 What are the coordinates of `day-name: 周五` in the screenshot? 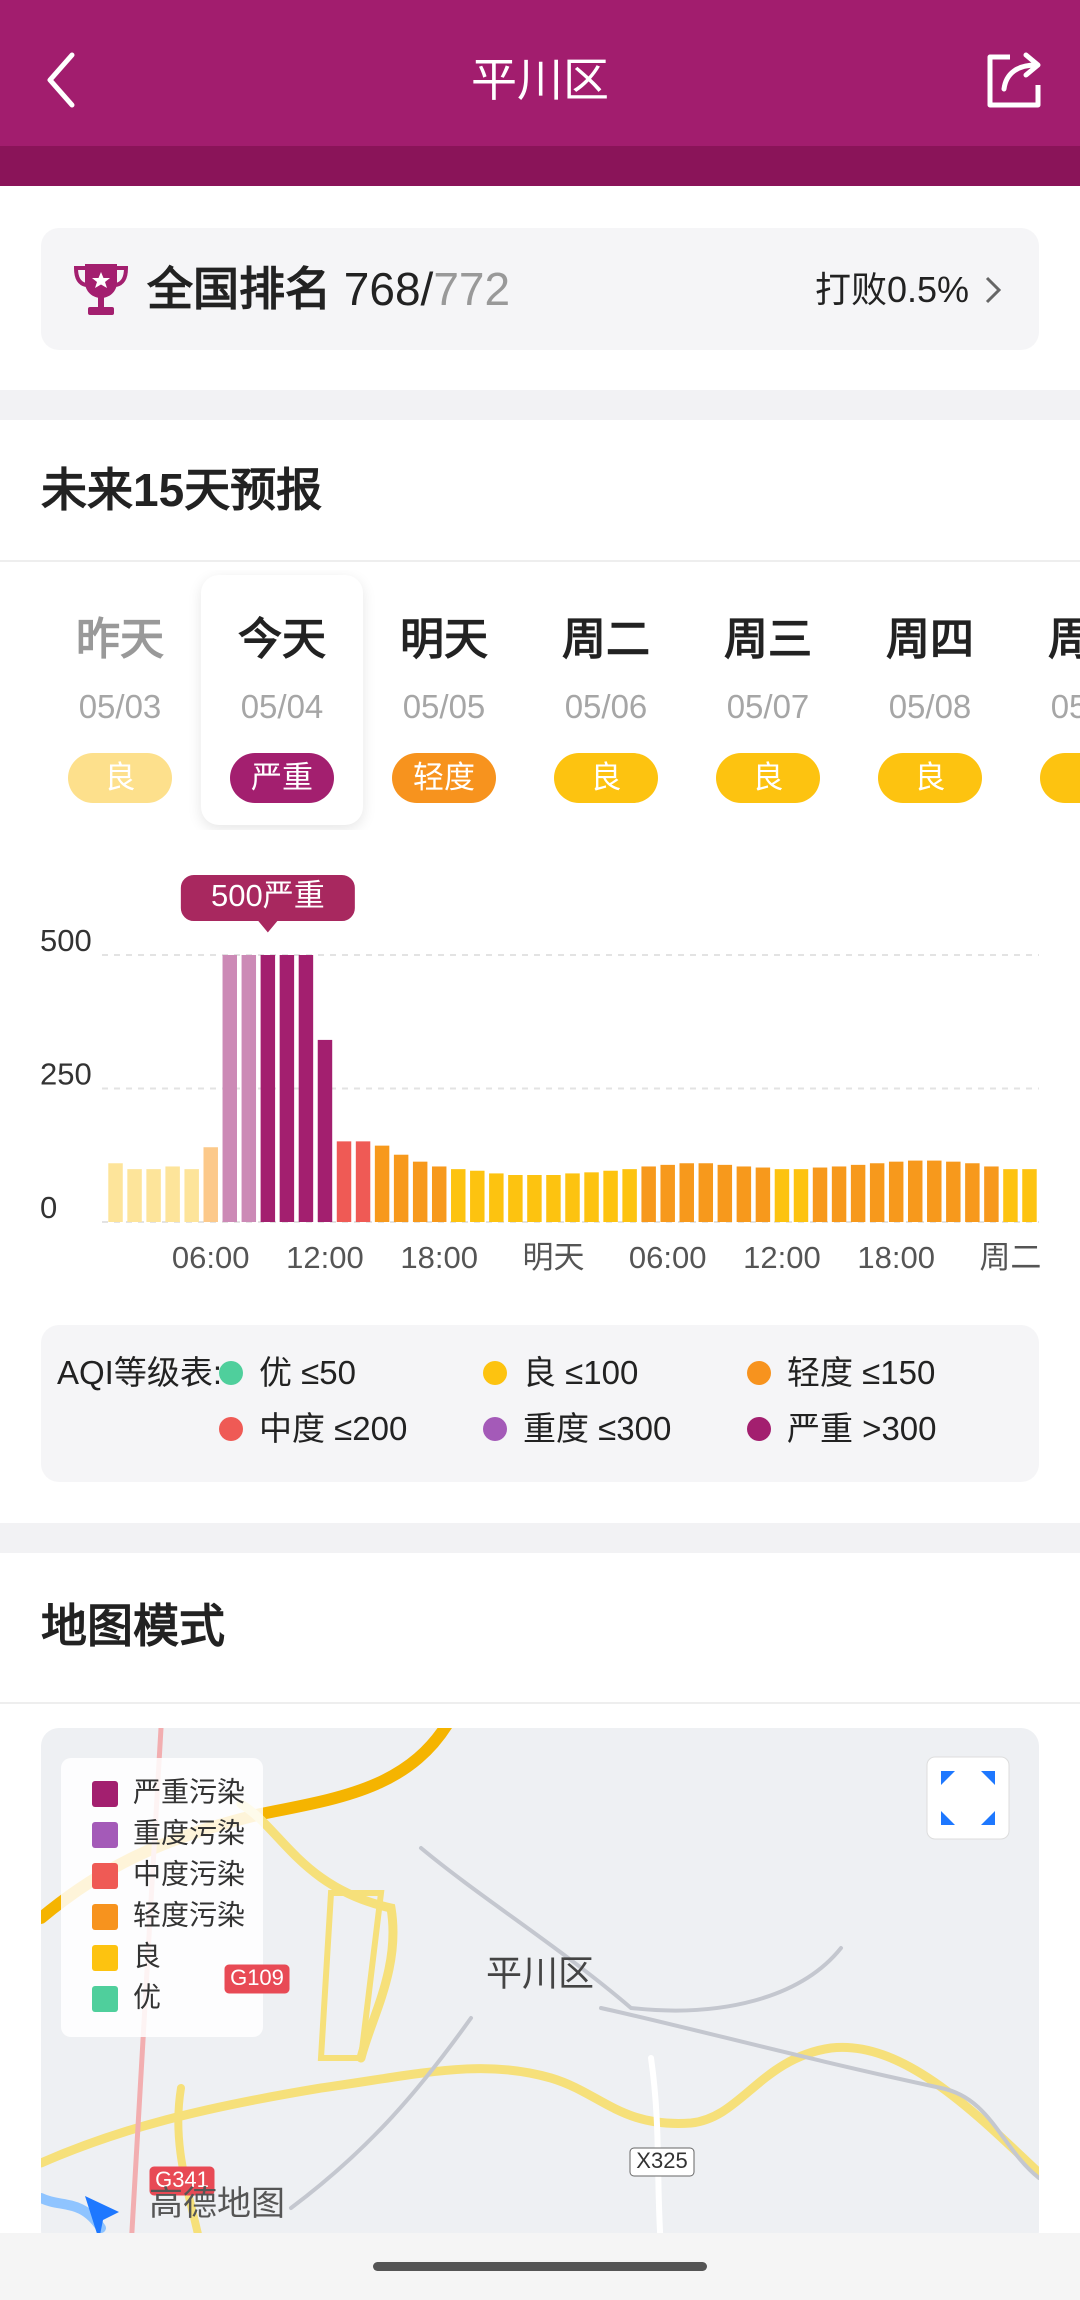 It's located at (1064, 639).